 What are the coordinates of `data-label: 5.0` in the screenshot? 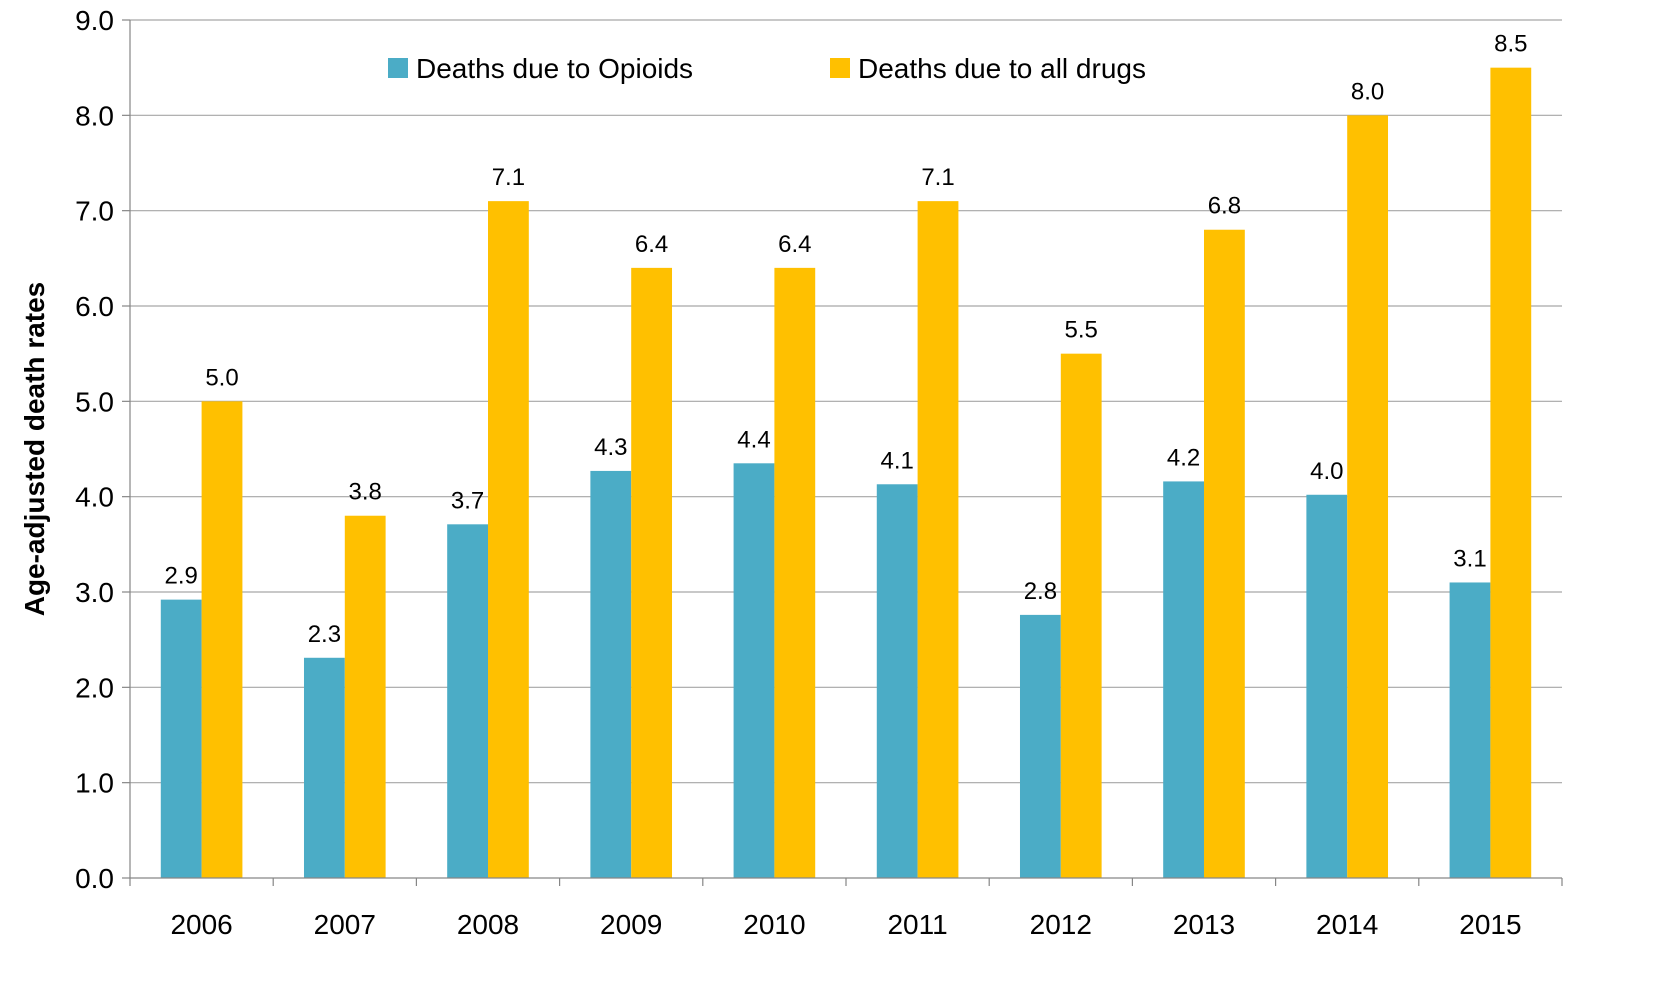 It's located at (221, 377).